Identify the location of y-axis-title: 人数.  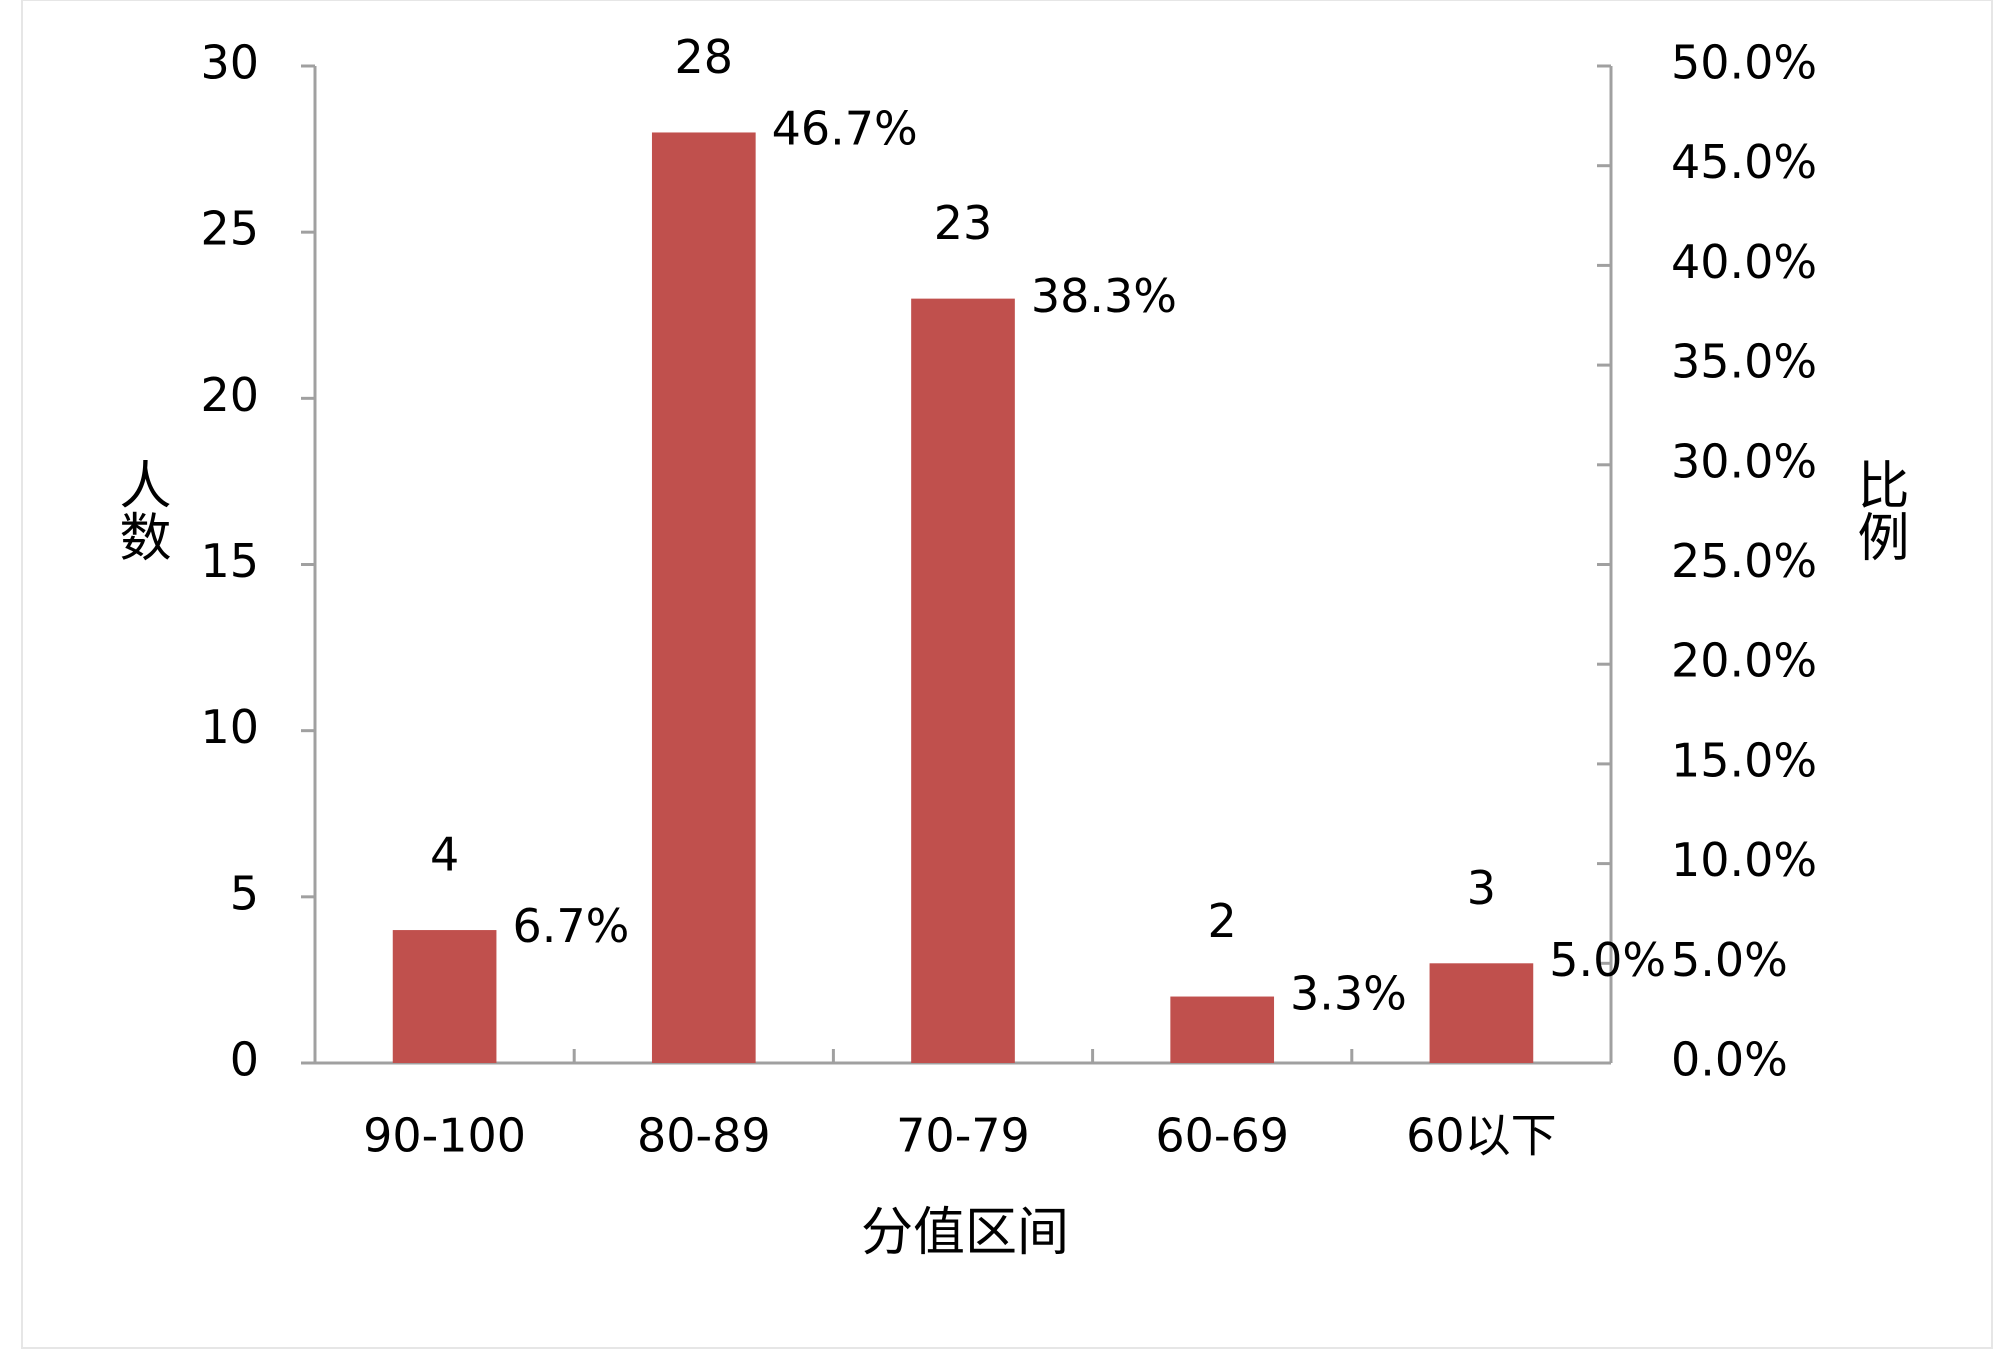
(140, 510).